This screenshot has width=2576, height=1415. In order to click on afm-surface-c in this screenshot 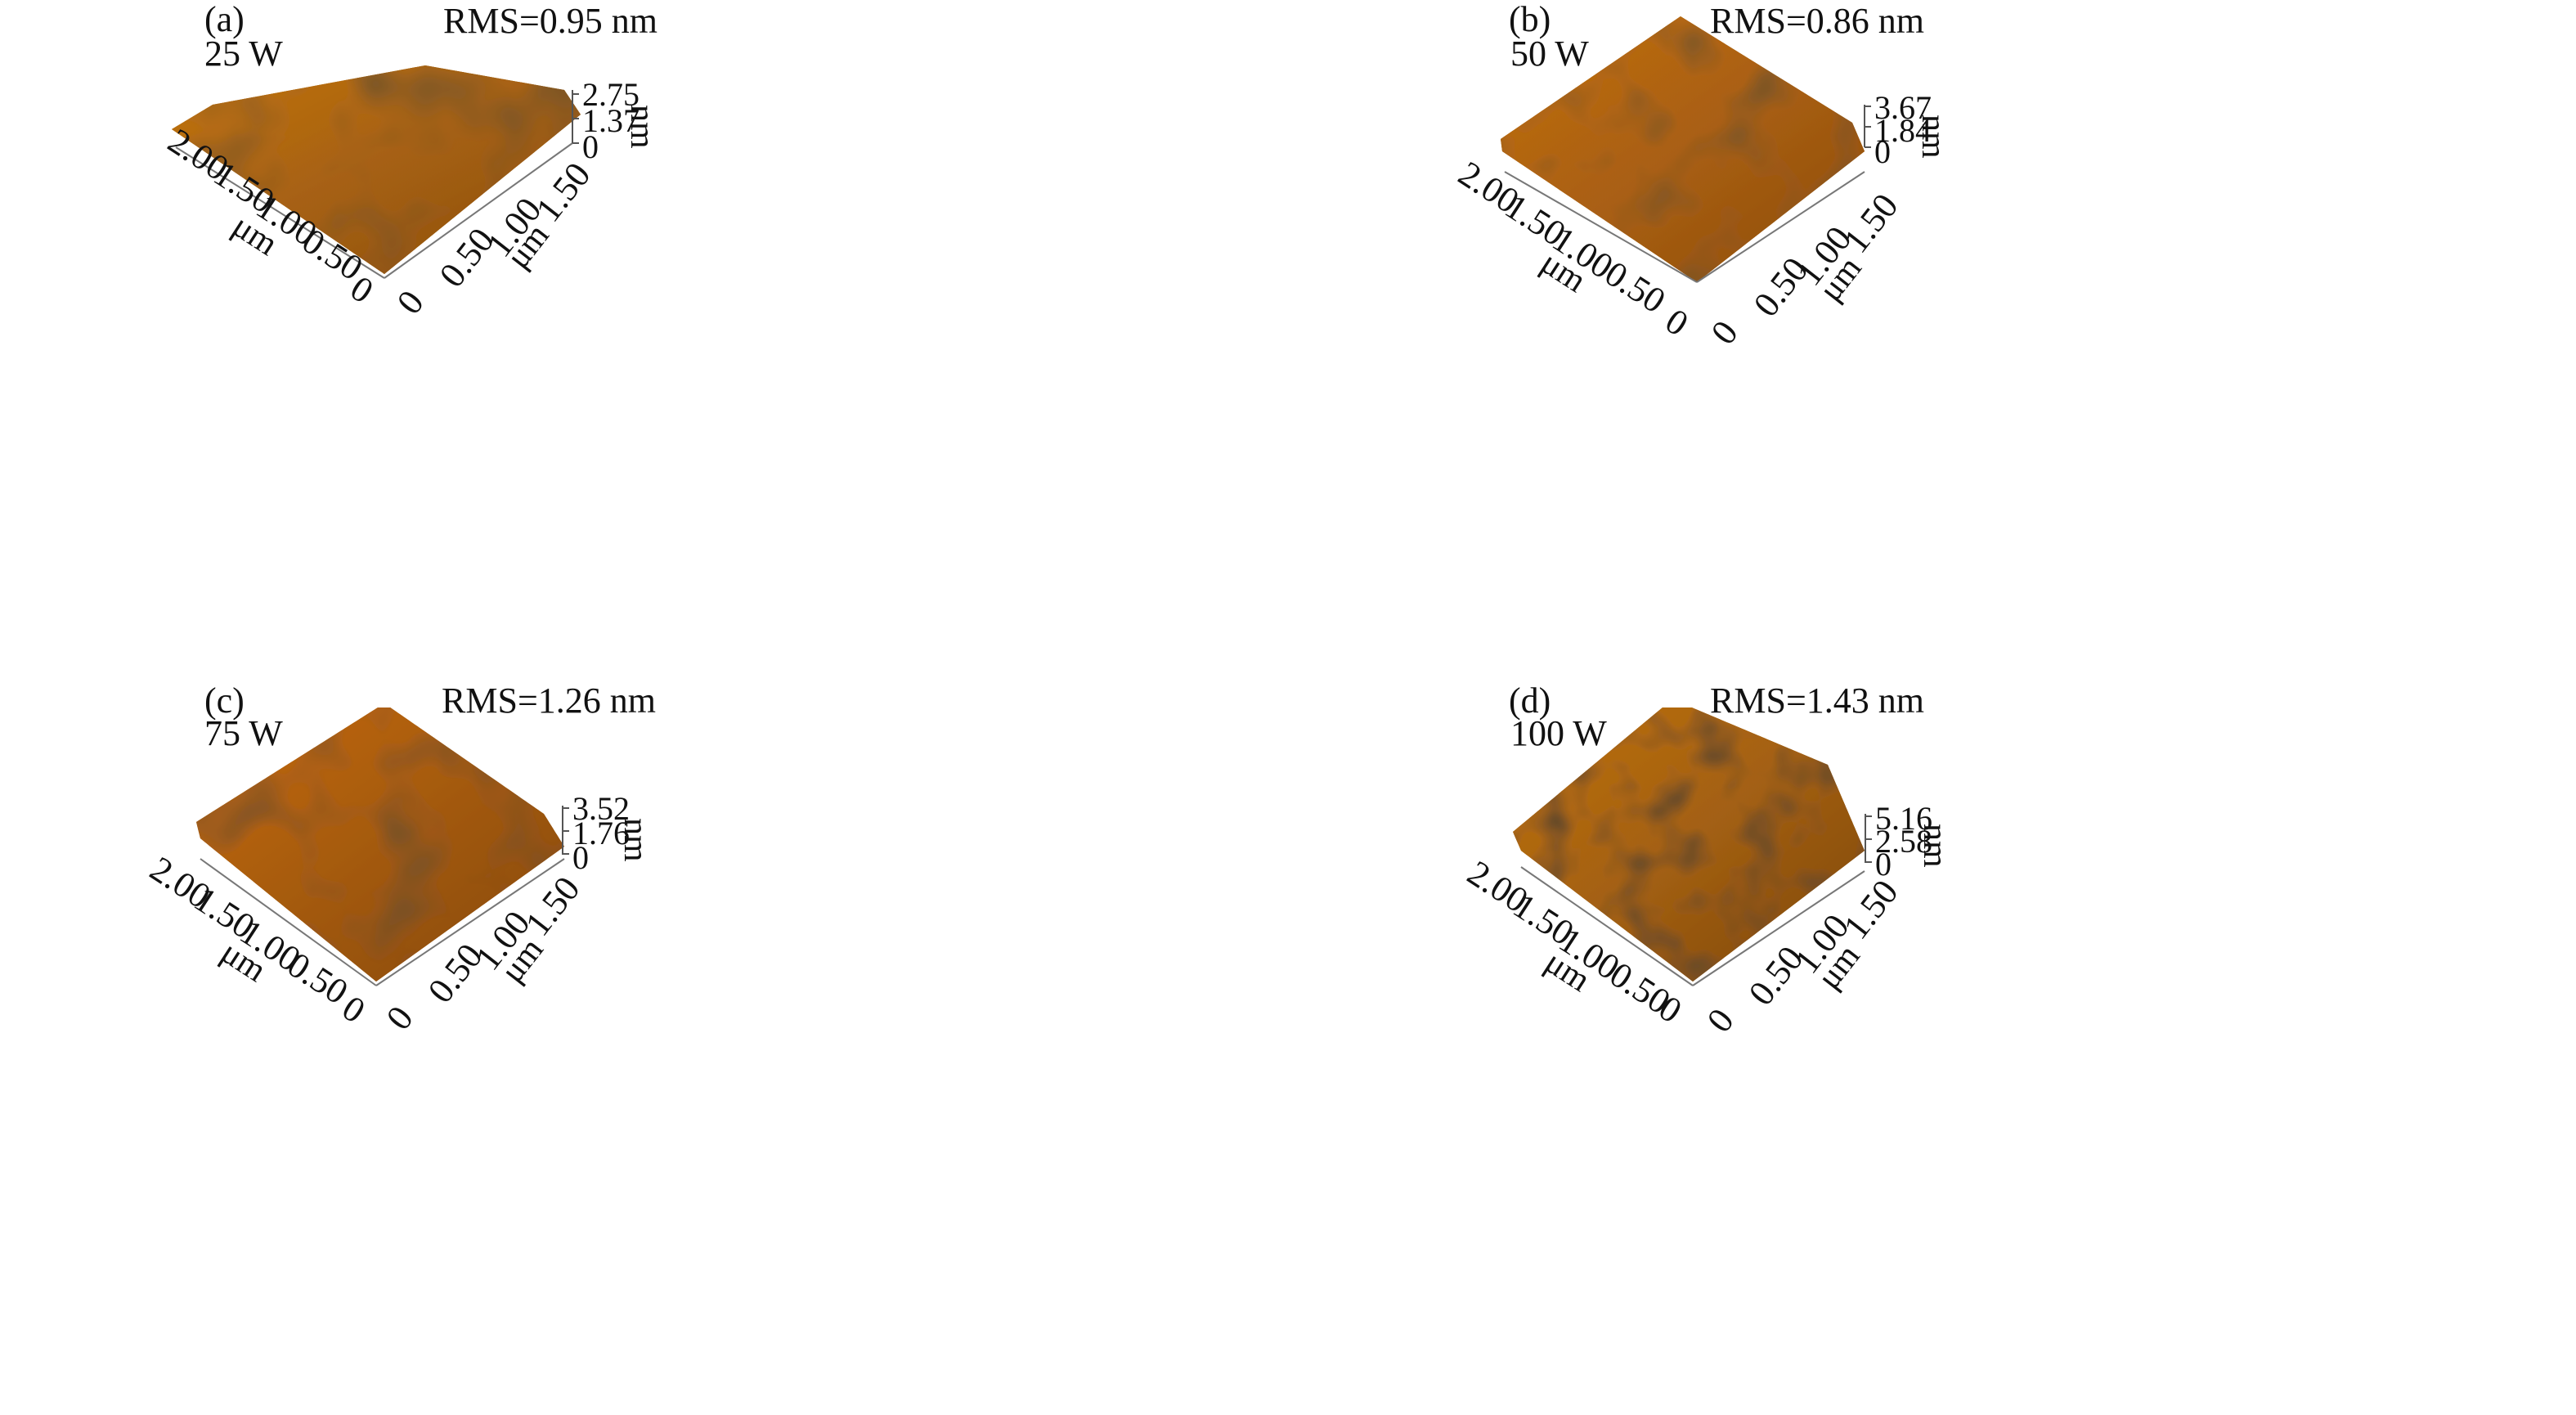, I will do `click(382, 847)`.